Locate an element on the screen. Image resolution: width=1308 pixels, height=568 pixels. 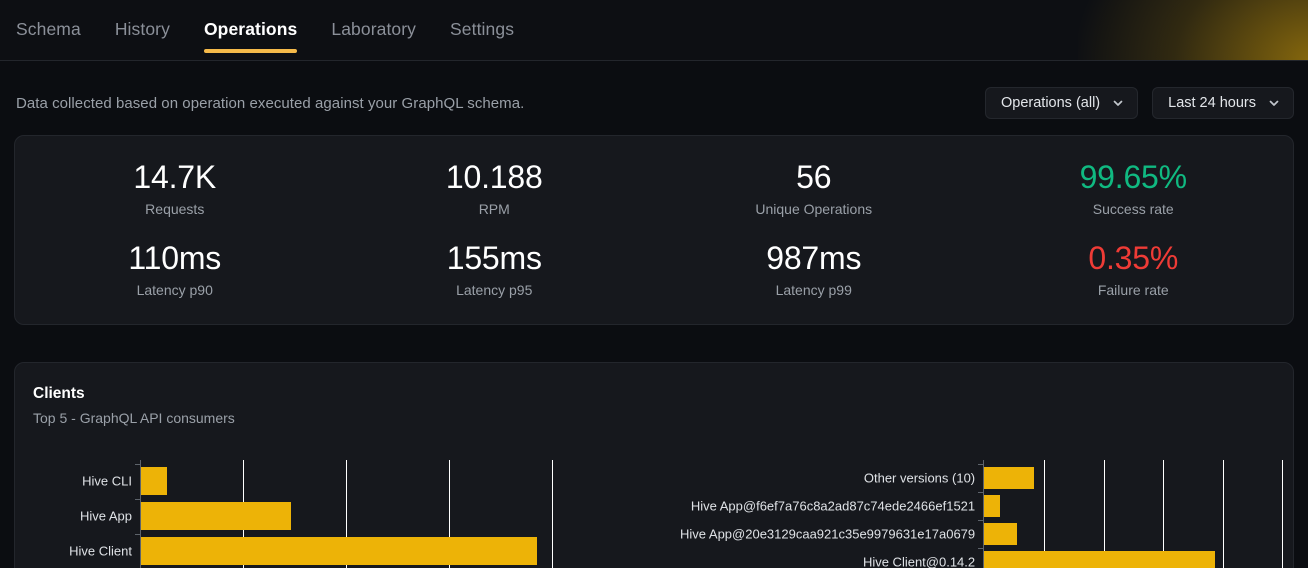
stat-success-rate-label: Success rate is located at coordinates (1133, 209).